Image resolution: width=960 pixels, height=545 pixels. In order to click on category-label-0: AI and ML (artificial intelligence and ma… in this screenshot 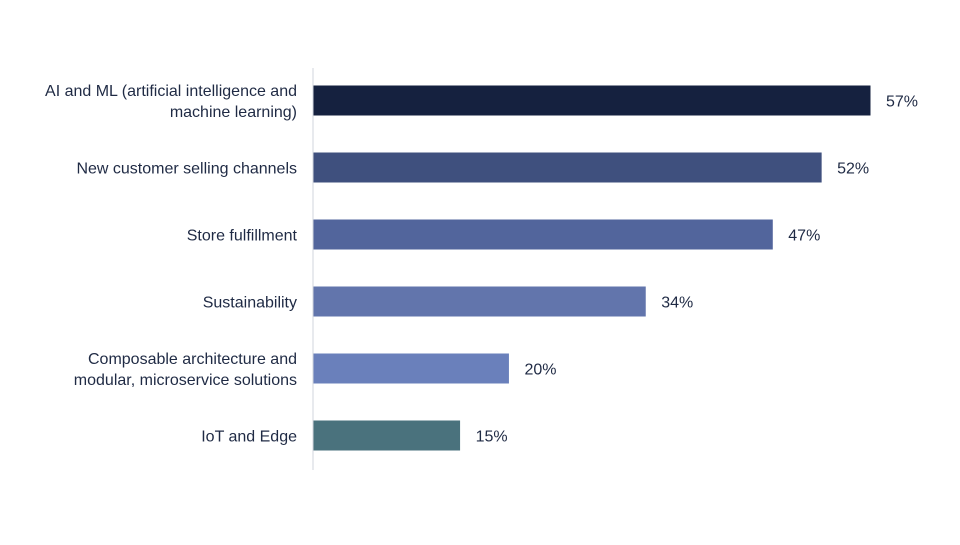, I will do `click(171, 102)`.